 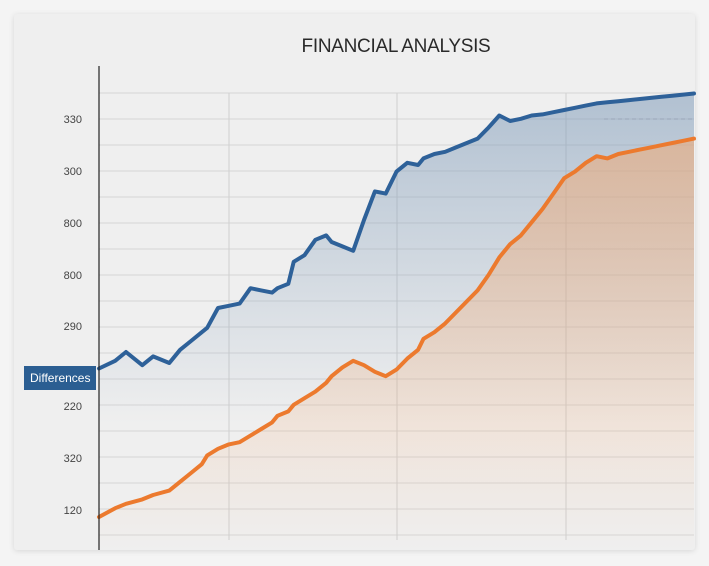 I want to click on differences-label: Differences, so click(x=60, y=378).